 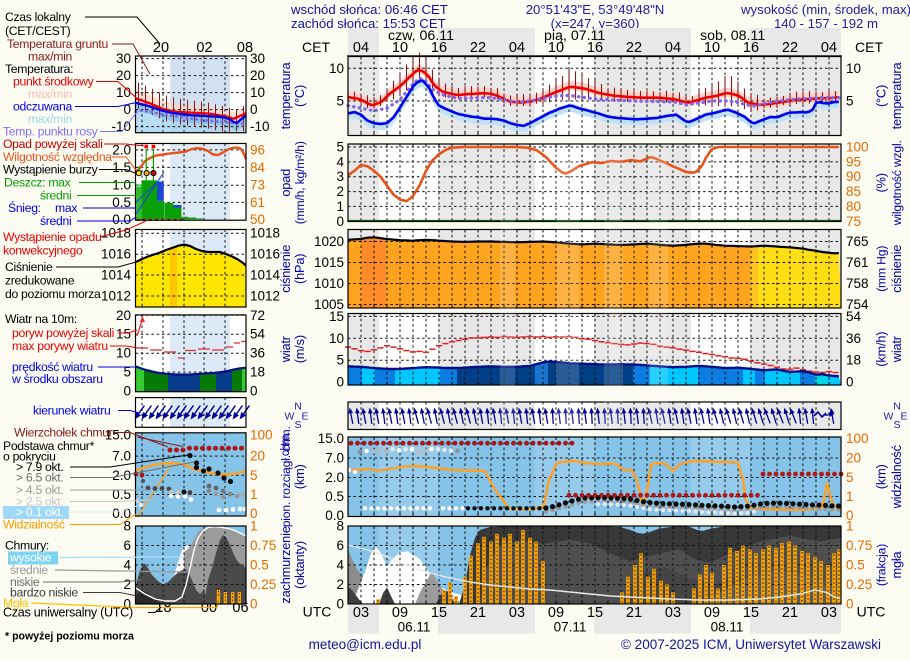 What do you see at coordinates (258, 334) in the screenshot?
I see `svg-text: 54` at bounding box center [258, 334].